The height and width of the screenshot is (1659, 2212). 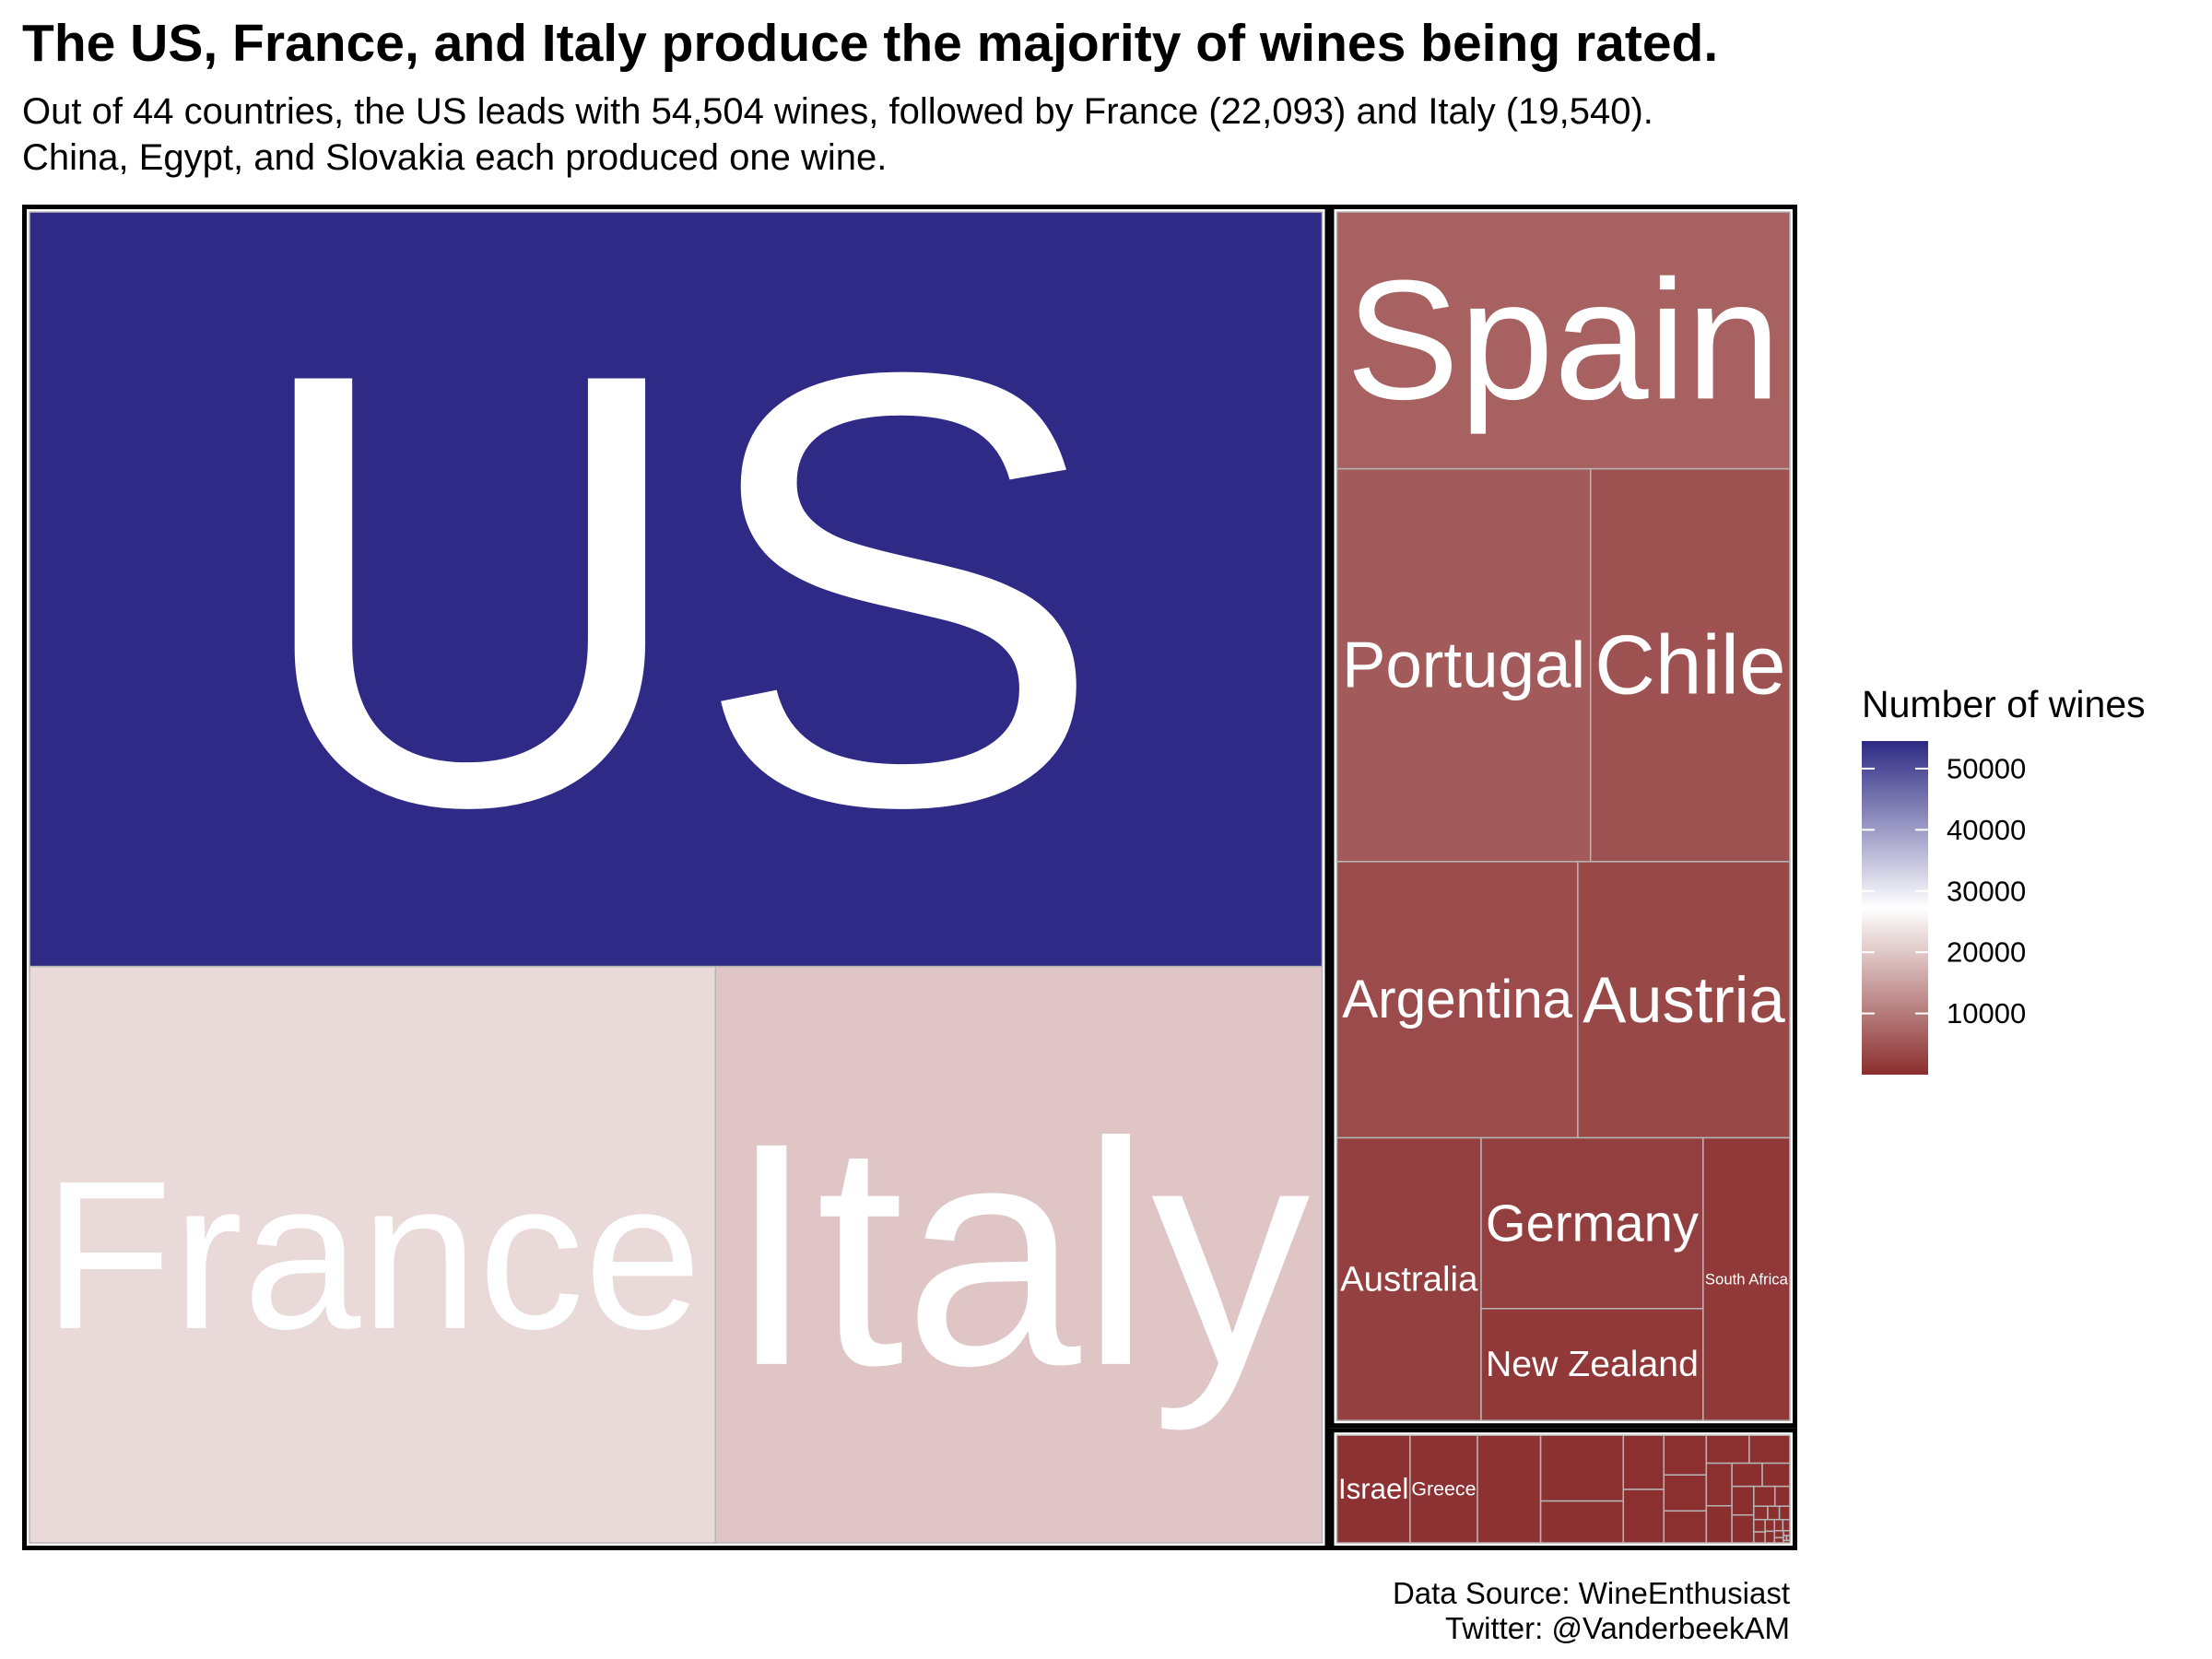 What do you see at coordinates (1986, 768) in the screenshot?
I see `legend-tick-label: 50000` at bounding box center [1986, 768].